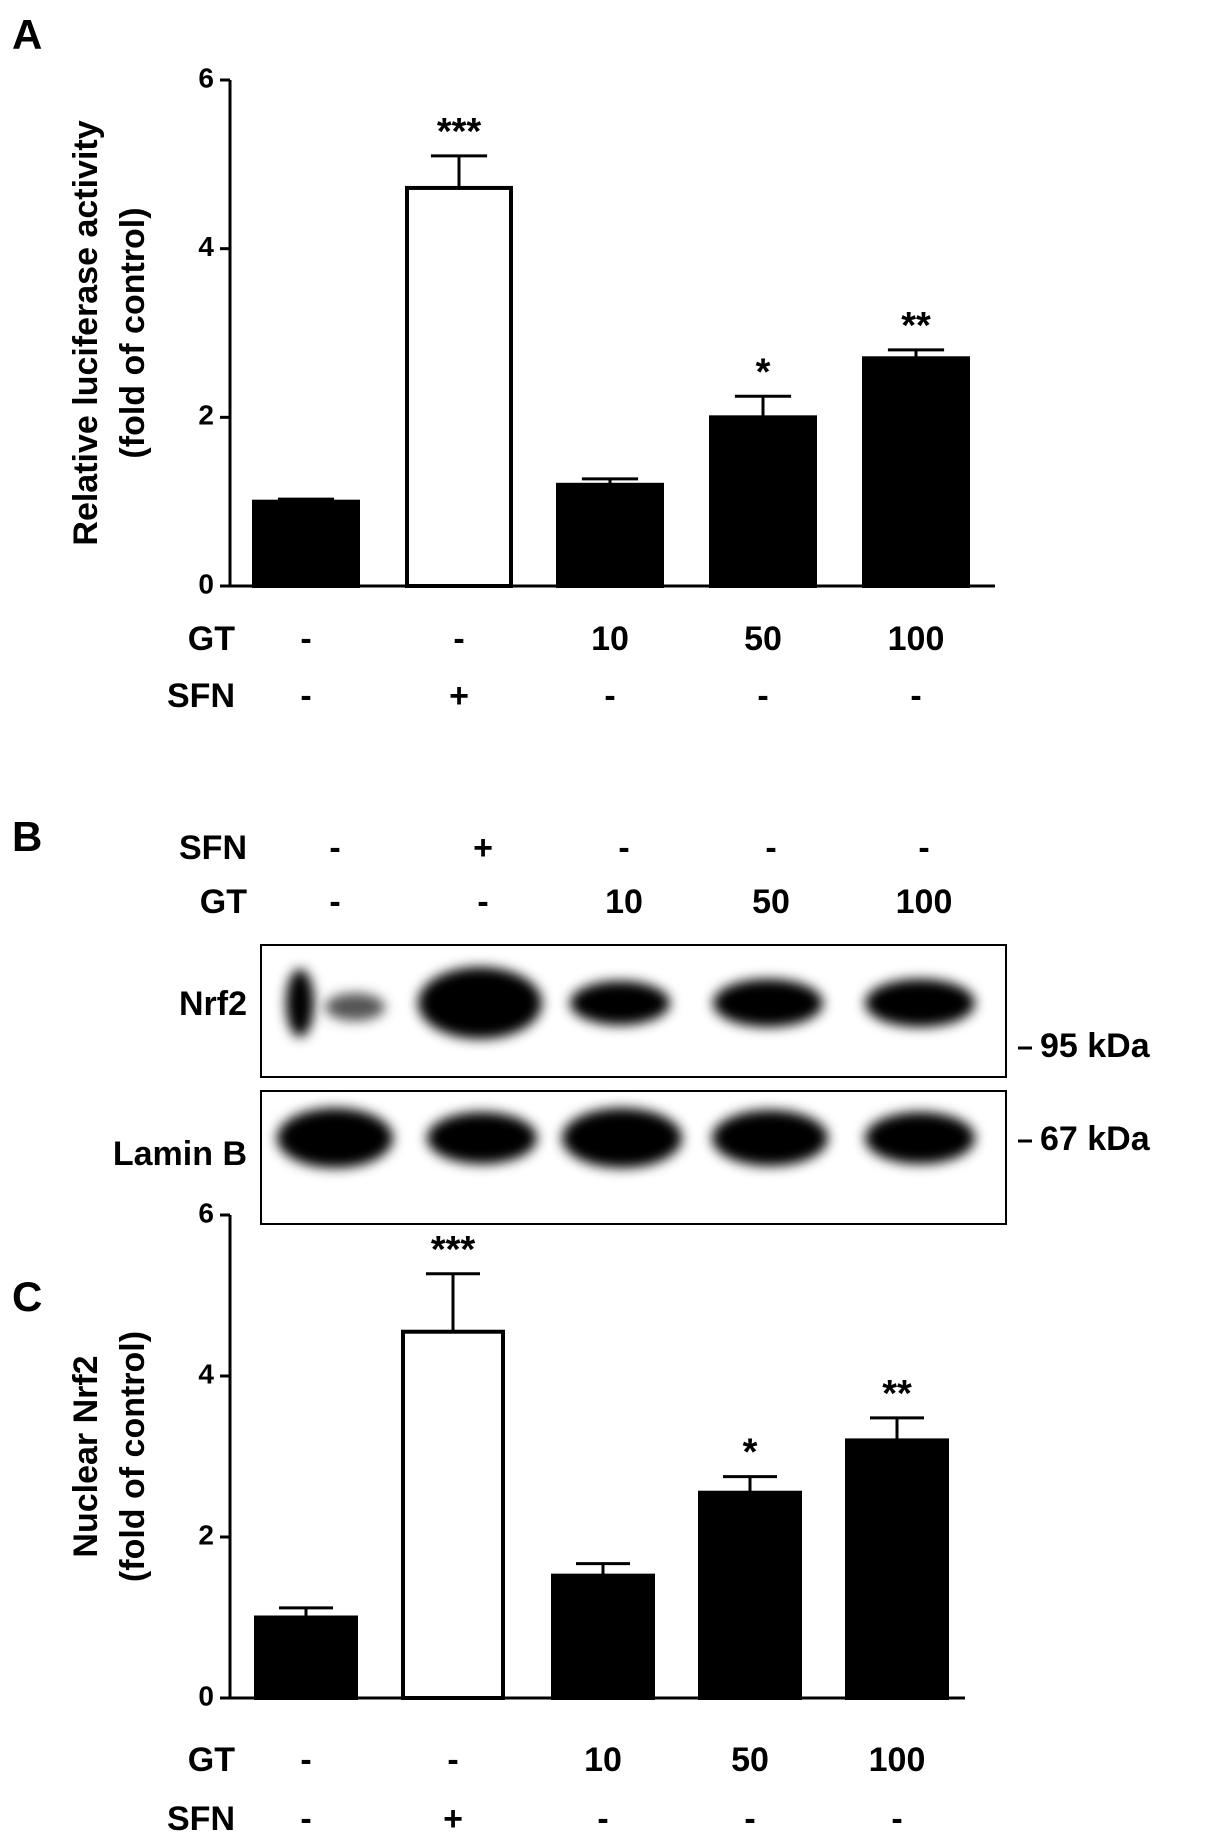 The width and height of the screenshot is (1205, 1840). What do you see at coordinates (771, 902) in the screenshot?
I see `lane-label: 50` at bounding box center [771, 902].